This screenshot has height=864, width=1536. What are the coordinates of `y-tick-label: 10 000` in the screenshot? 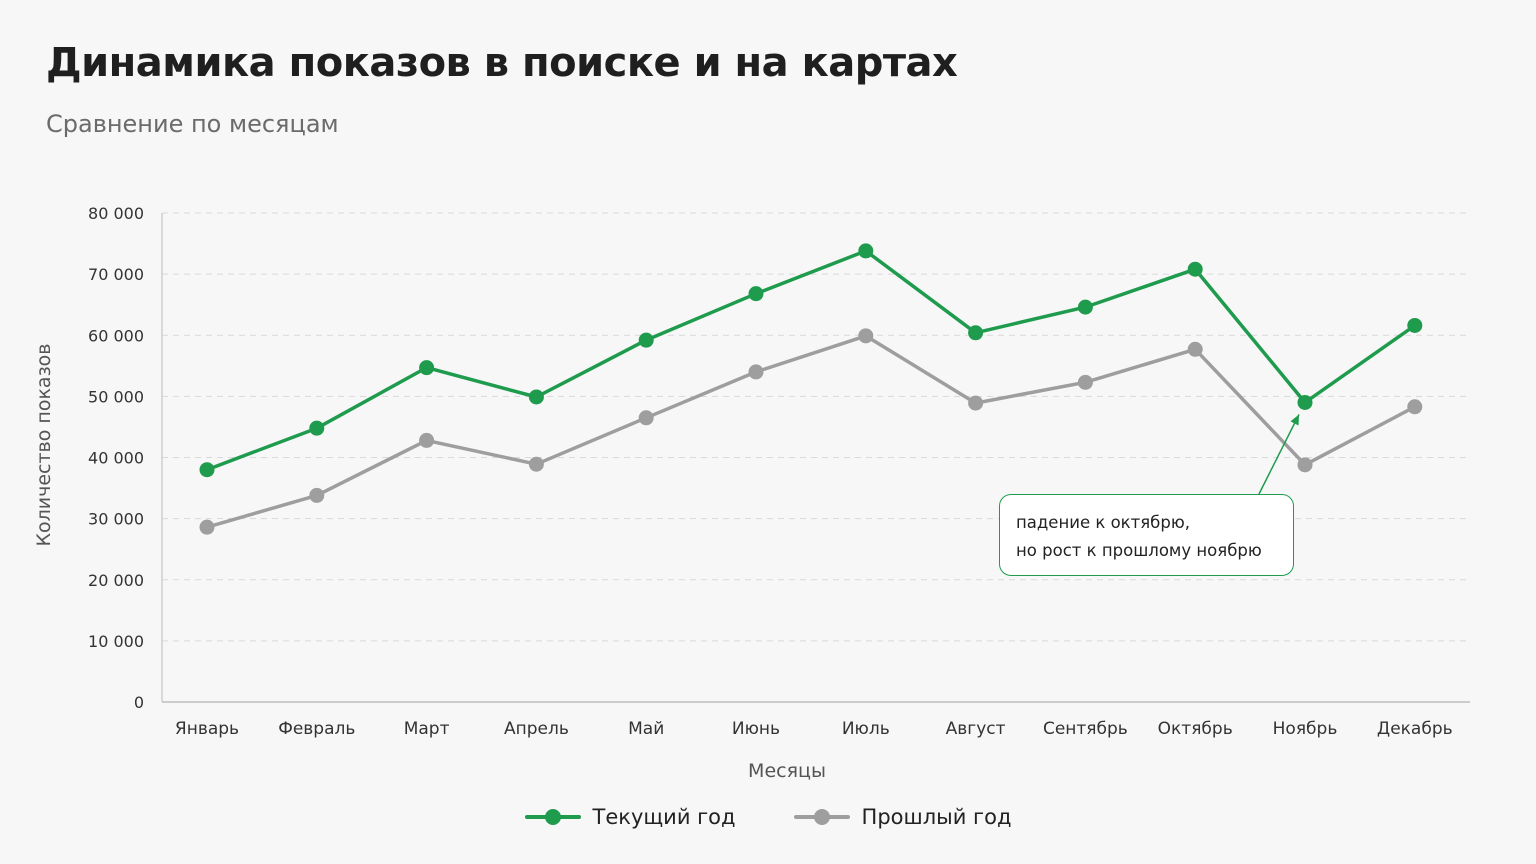 It's located at (116, 641).